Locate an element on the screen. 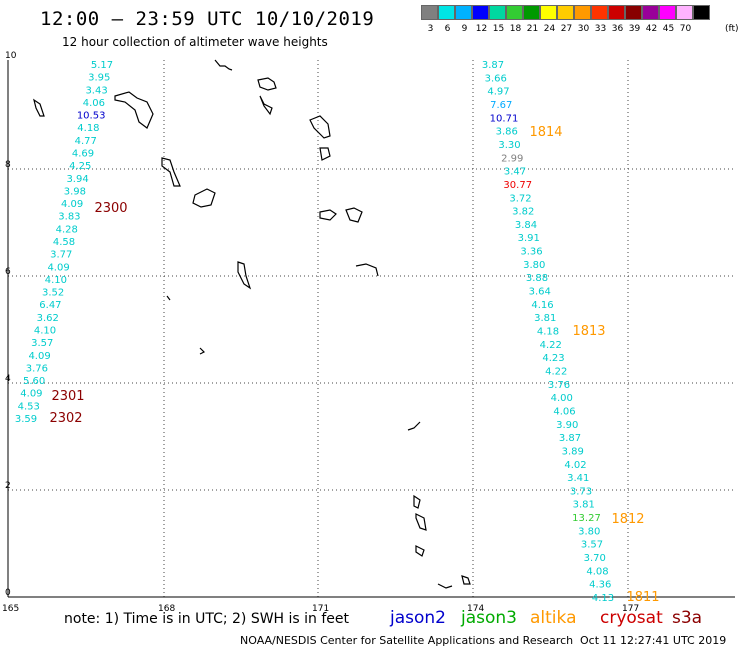  wave-height-value: 3.89 is located at coordinates (573, 451).